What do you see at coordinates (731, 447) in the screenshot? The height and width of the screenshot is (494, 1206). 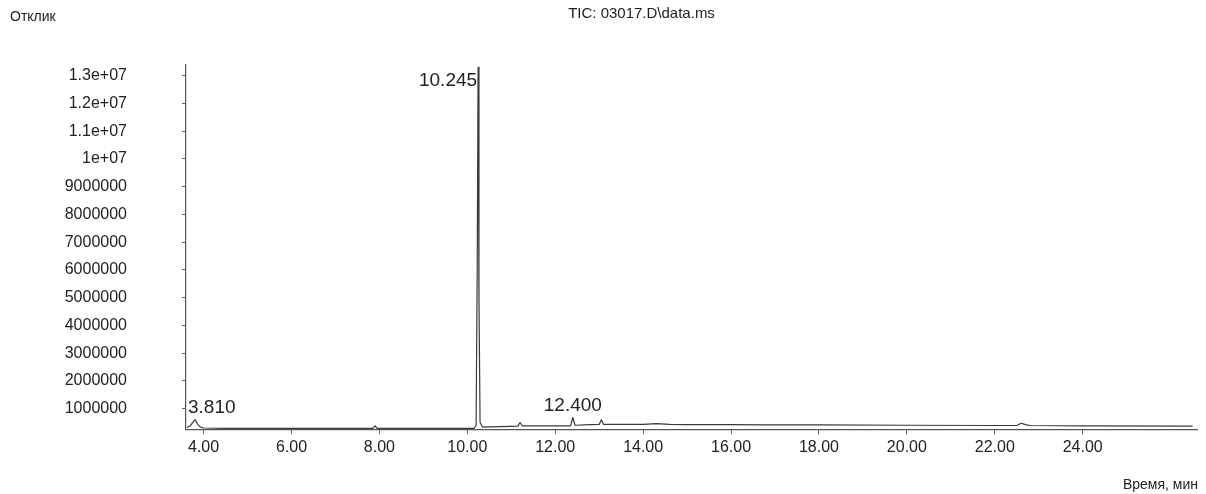 I see `x-tick-label: 16.00` at bounding box center [731, 447].